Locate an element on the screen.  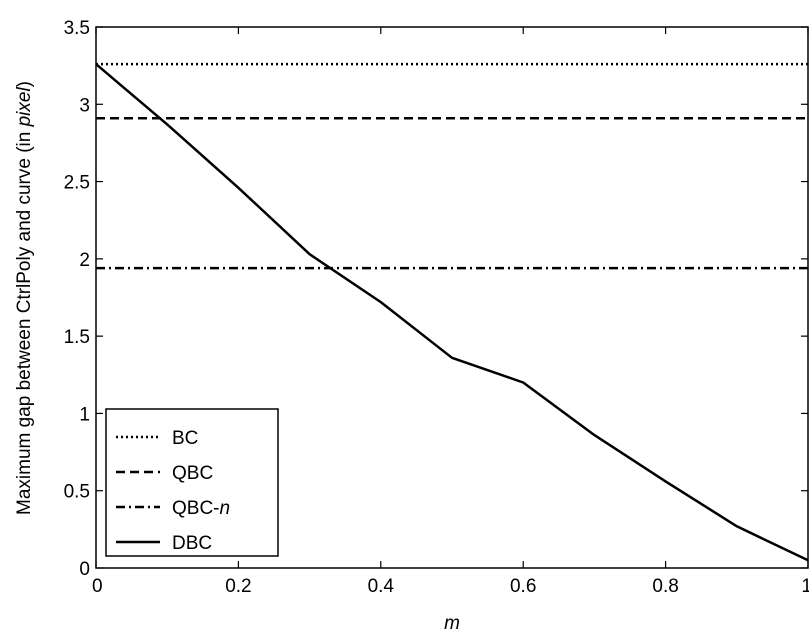
y-tick-label: 3.5 is located at coordinates (77, 28).